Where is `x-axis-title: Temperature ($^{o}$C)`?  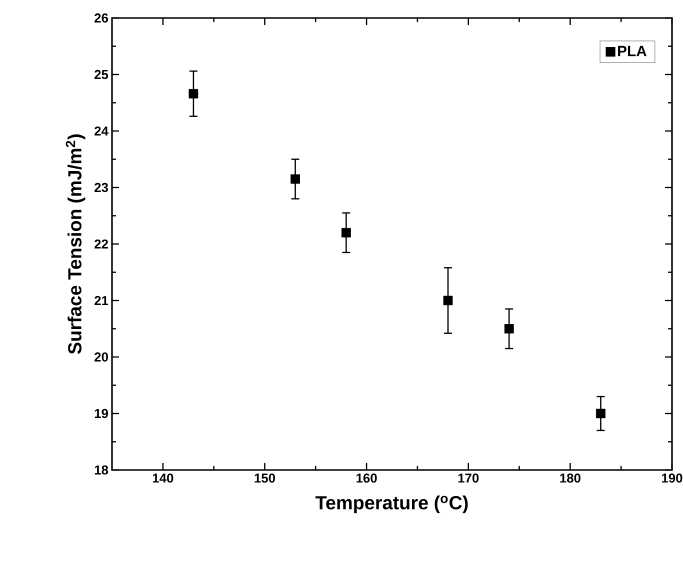 x-axis-title: Temperature ($^{o}$C) is located at coordinates (392, 505).